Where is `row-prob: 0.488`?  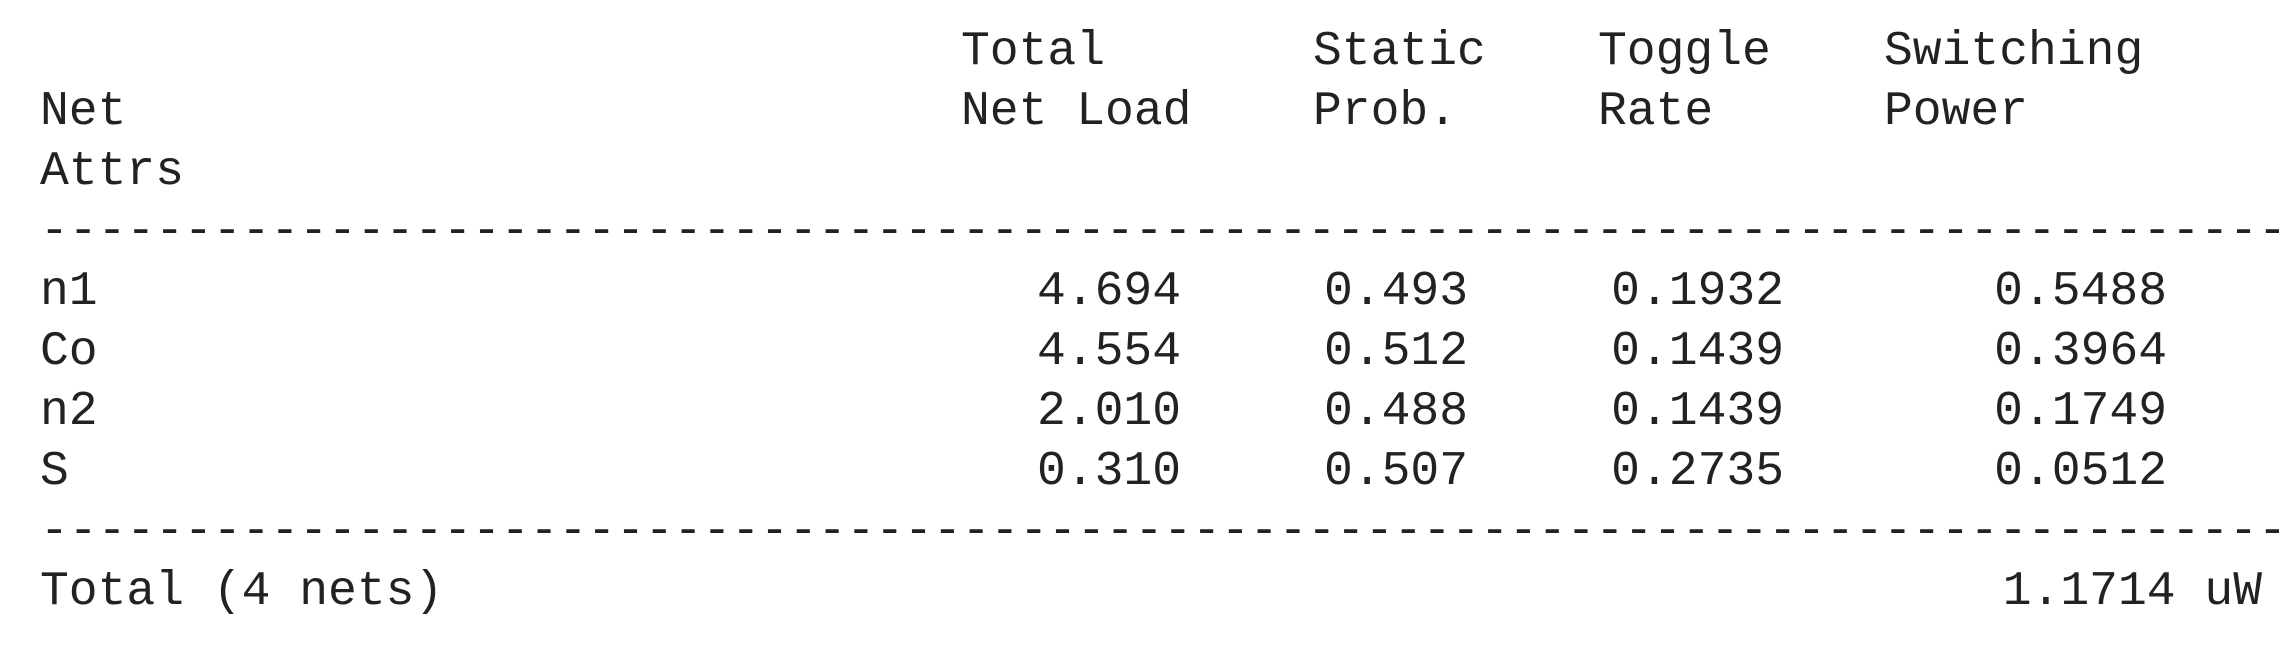 row-prob: 0.488 is located at coordinates (1395, 412).